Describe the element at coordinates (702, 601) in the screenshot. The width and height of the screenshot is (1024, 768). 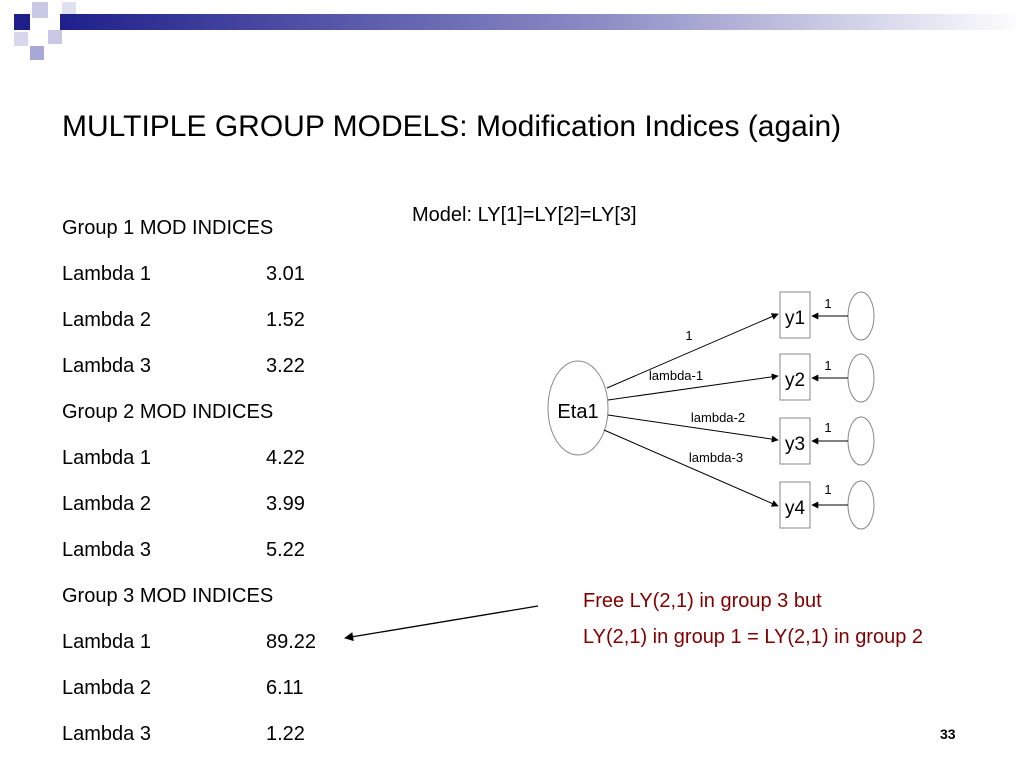
I see `note-line: Free LY(2,1) in group 3 but` at that location.